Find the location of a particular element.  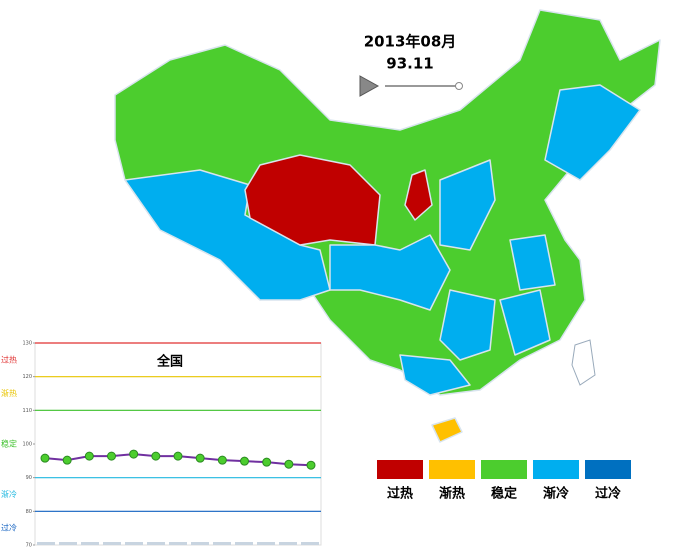

zone-label: 渐冷 is located at coordinates (9, 494).